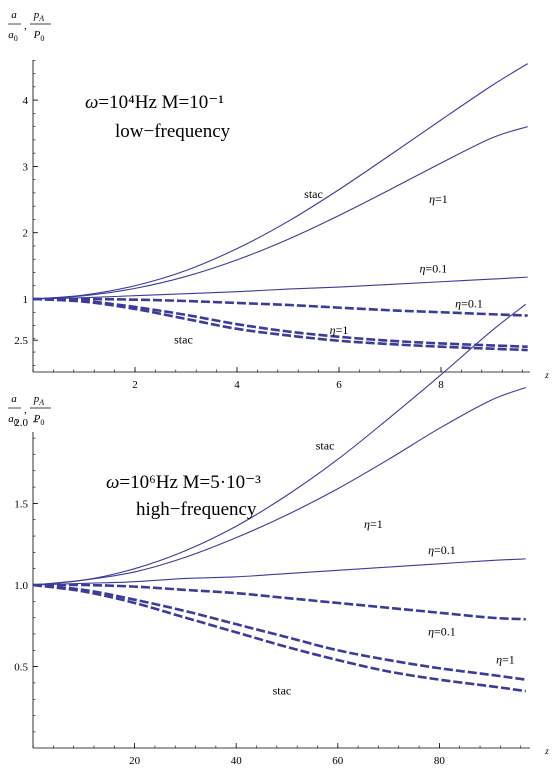  I want to click on y-tick-label: 2.5, so click(21, 341).